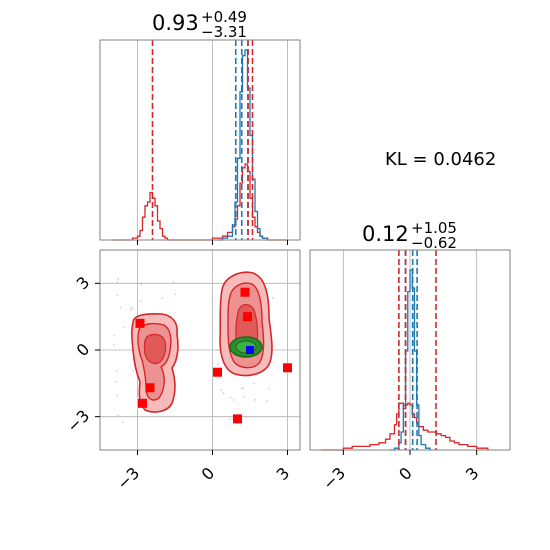  Describe the element at coordinates (410, 360) in the screenshot. I see `right-hist-blue` at that location.